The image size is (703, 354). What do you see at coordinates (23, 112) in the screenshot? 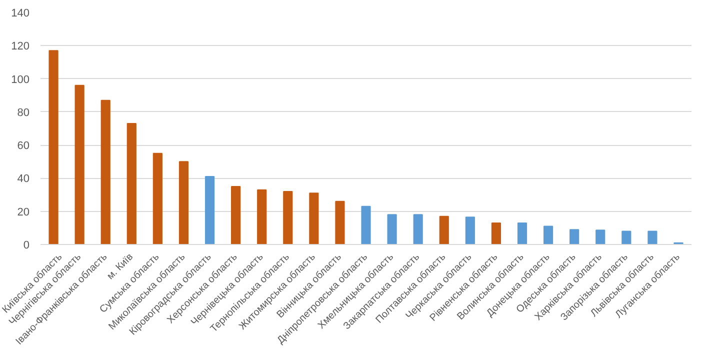
I see `y-tick-label: 80` at bounding box center [23, 112].